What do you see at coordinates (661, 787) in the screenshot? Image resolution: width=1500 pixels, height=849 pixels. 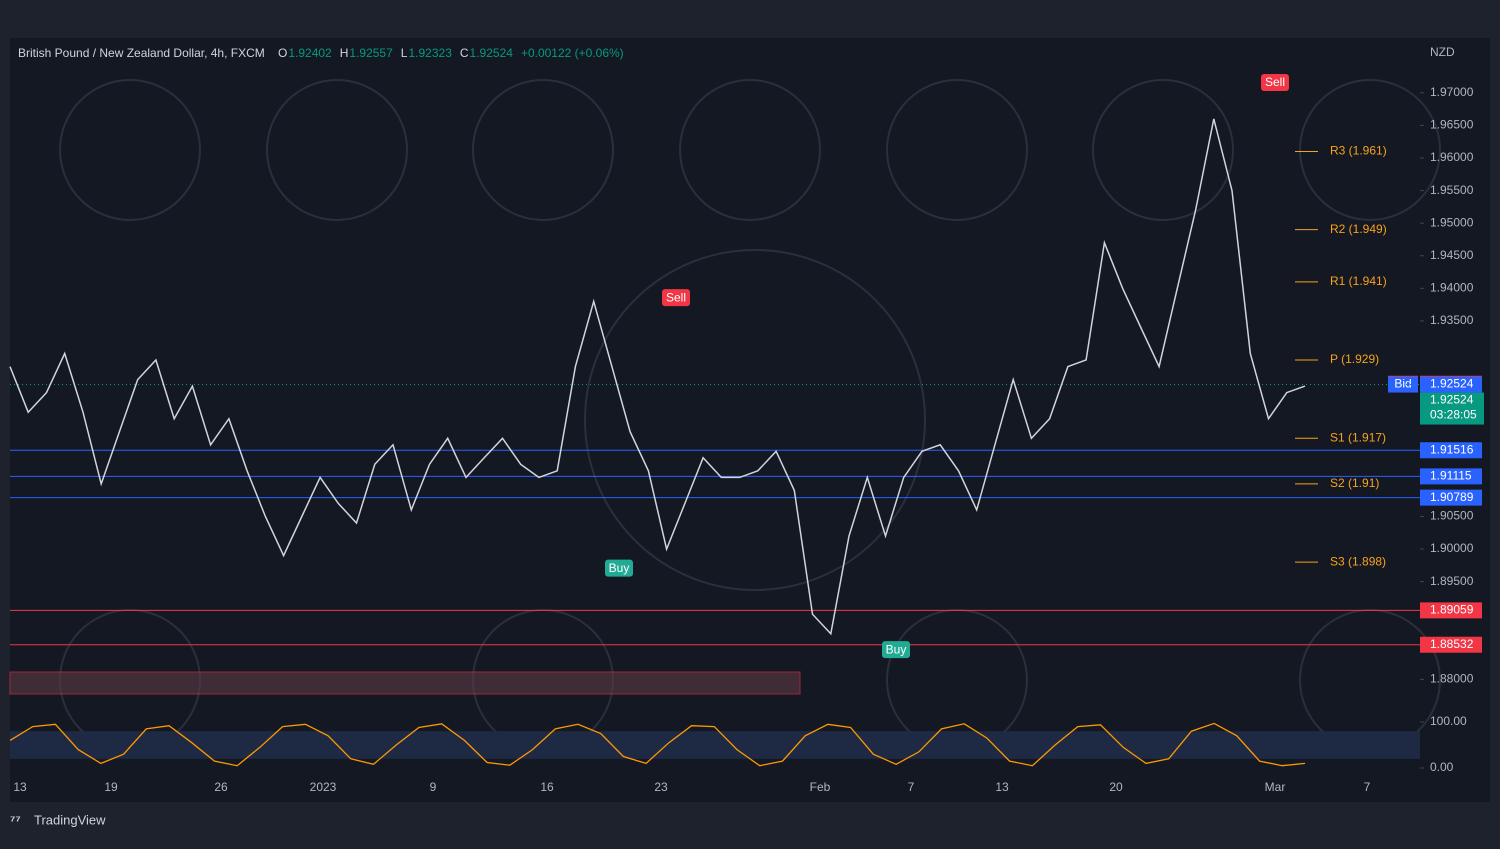 I see `x-tick-label: 23` at bounding box center [661, 787].